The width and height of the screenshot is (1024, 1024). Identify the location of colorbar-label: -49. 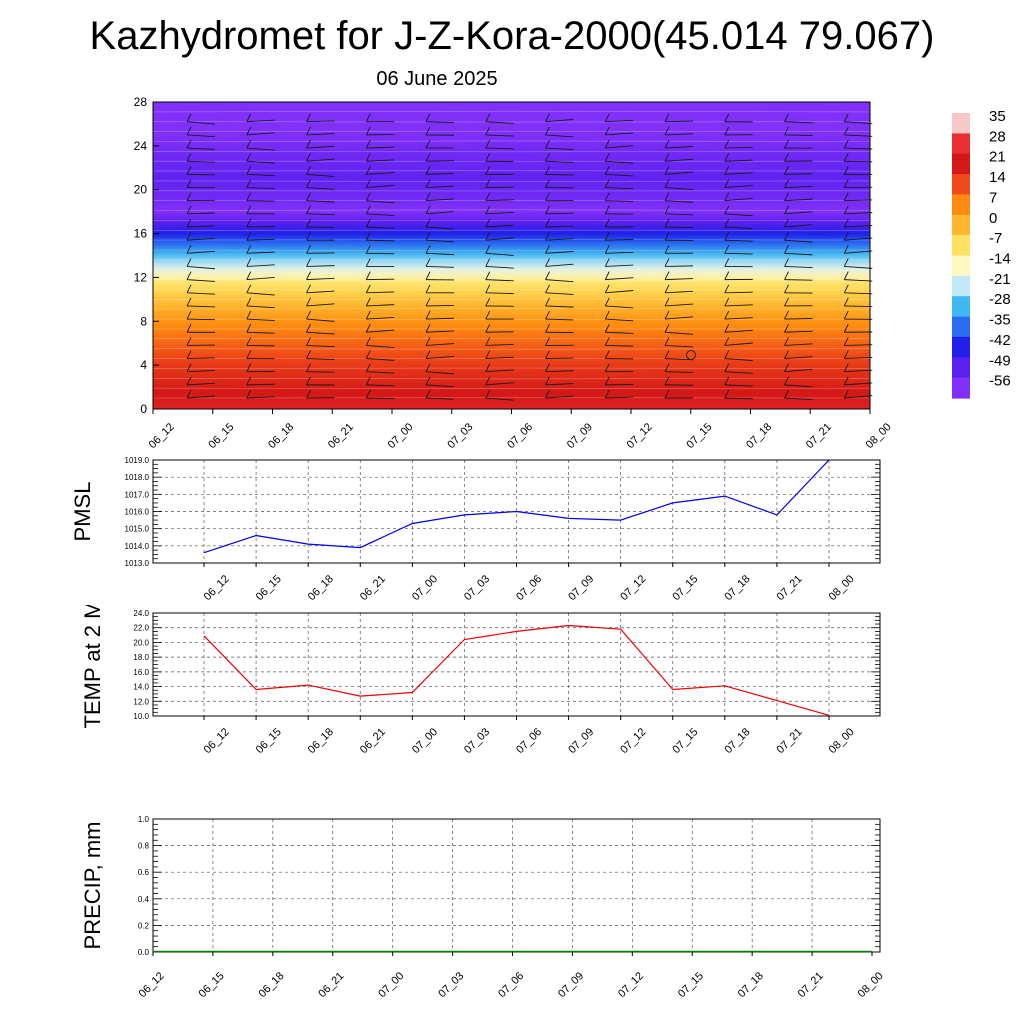
(1000, 360).